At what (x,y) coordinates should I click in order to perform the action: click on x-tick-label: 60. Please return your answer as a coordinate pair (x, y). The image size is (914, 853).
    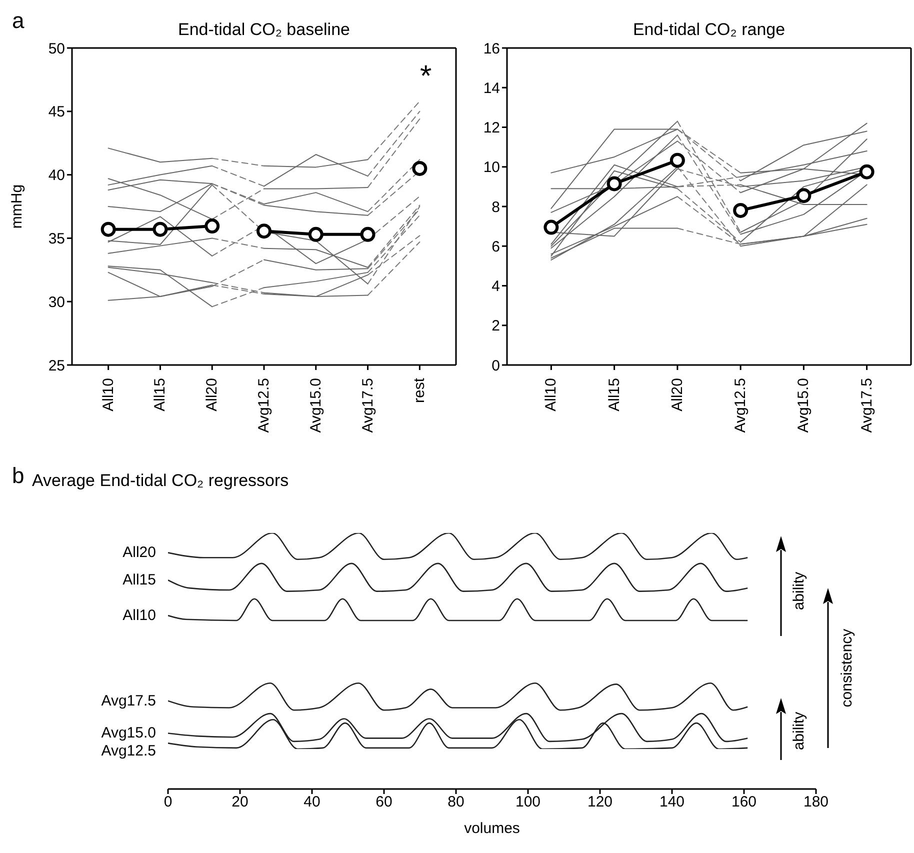
    Looking at the image, I should click on (384, 802).